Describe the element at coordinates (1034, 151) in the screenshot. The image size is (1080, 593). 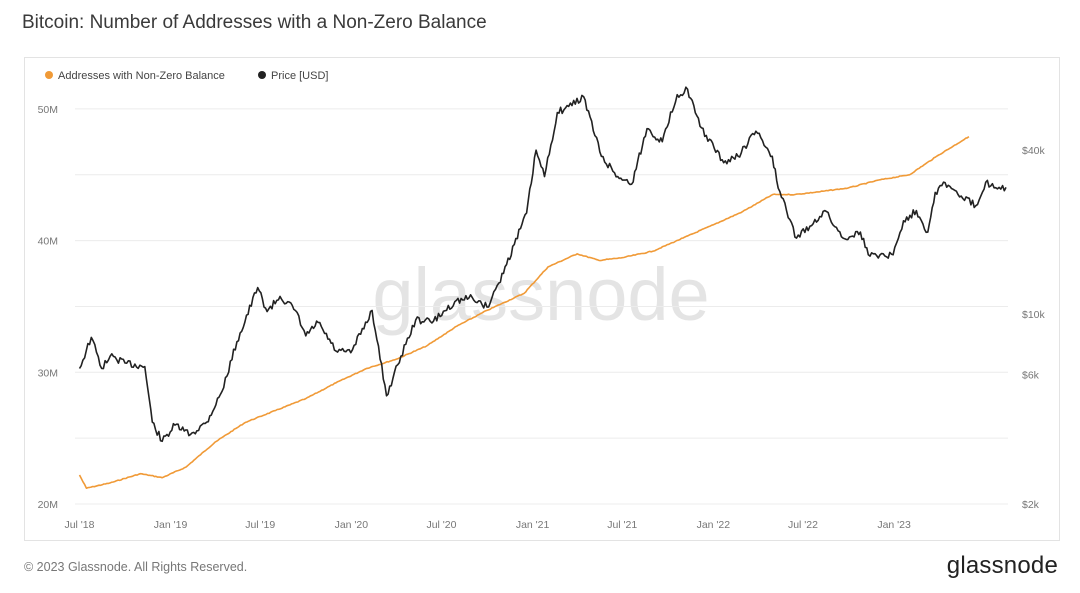
I see `y-right-tick-label: $40k` at that location.